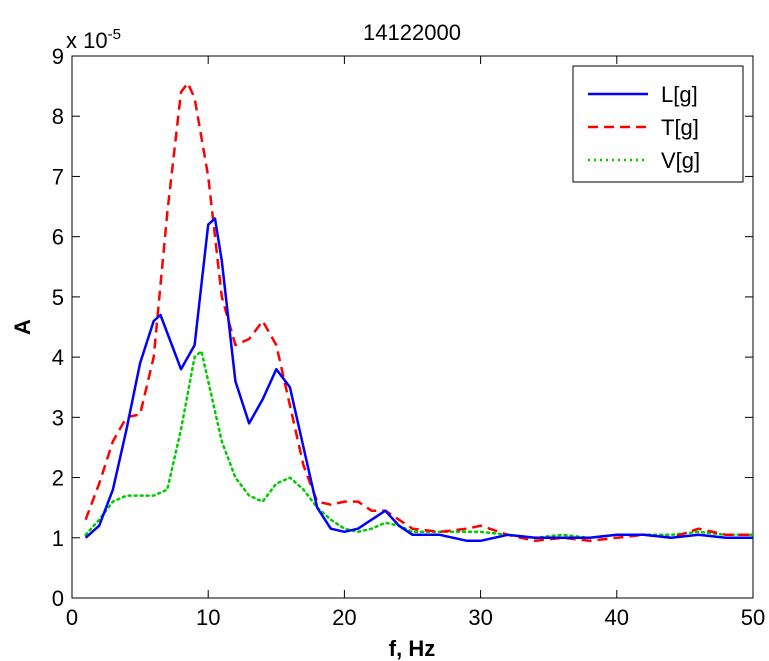  Describe the element at coordinates (72, 617) in the screenshot. I see `x-tick-label: 0` at that location.